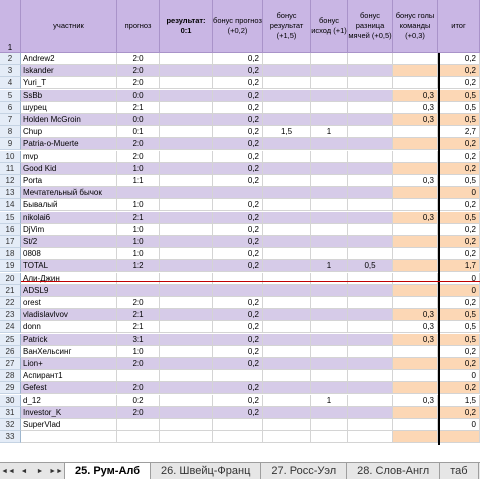 This screenshot has height=479, width=480. I want to click on sheet-tab-more: таб, so click(459, 471).